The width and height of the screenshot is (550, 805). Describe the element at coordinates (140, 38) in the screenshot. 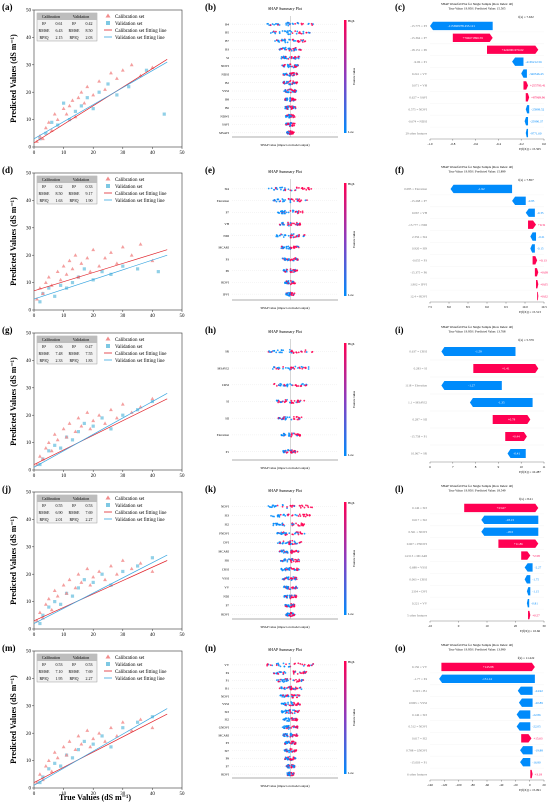

I see `legend-label: Validation set fitting line` at that location.